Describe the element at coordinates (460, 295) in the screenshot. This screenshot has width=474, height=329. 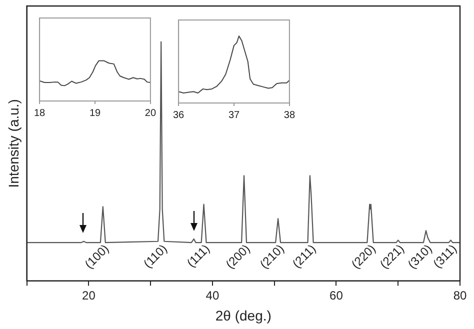
I see `x-tick-label: 80` at that location.